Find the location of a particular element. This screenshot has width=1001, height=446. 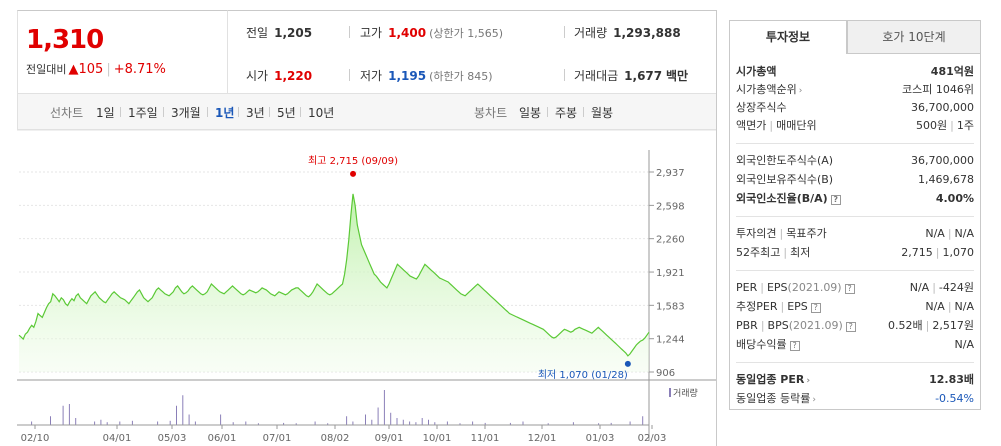

up-triangle-icon: ▲ is located at coordinates (73, 69).